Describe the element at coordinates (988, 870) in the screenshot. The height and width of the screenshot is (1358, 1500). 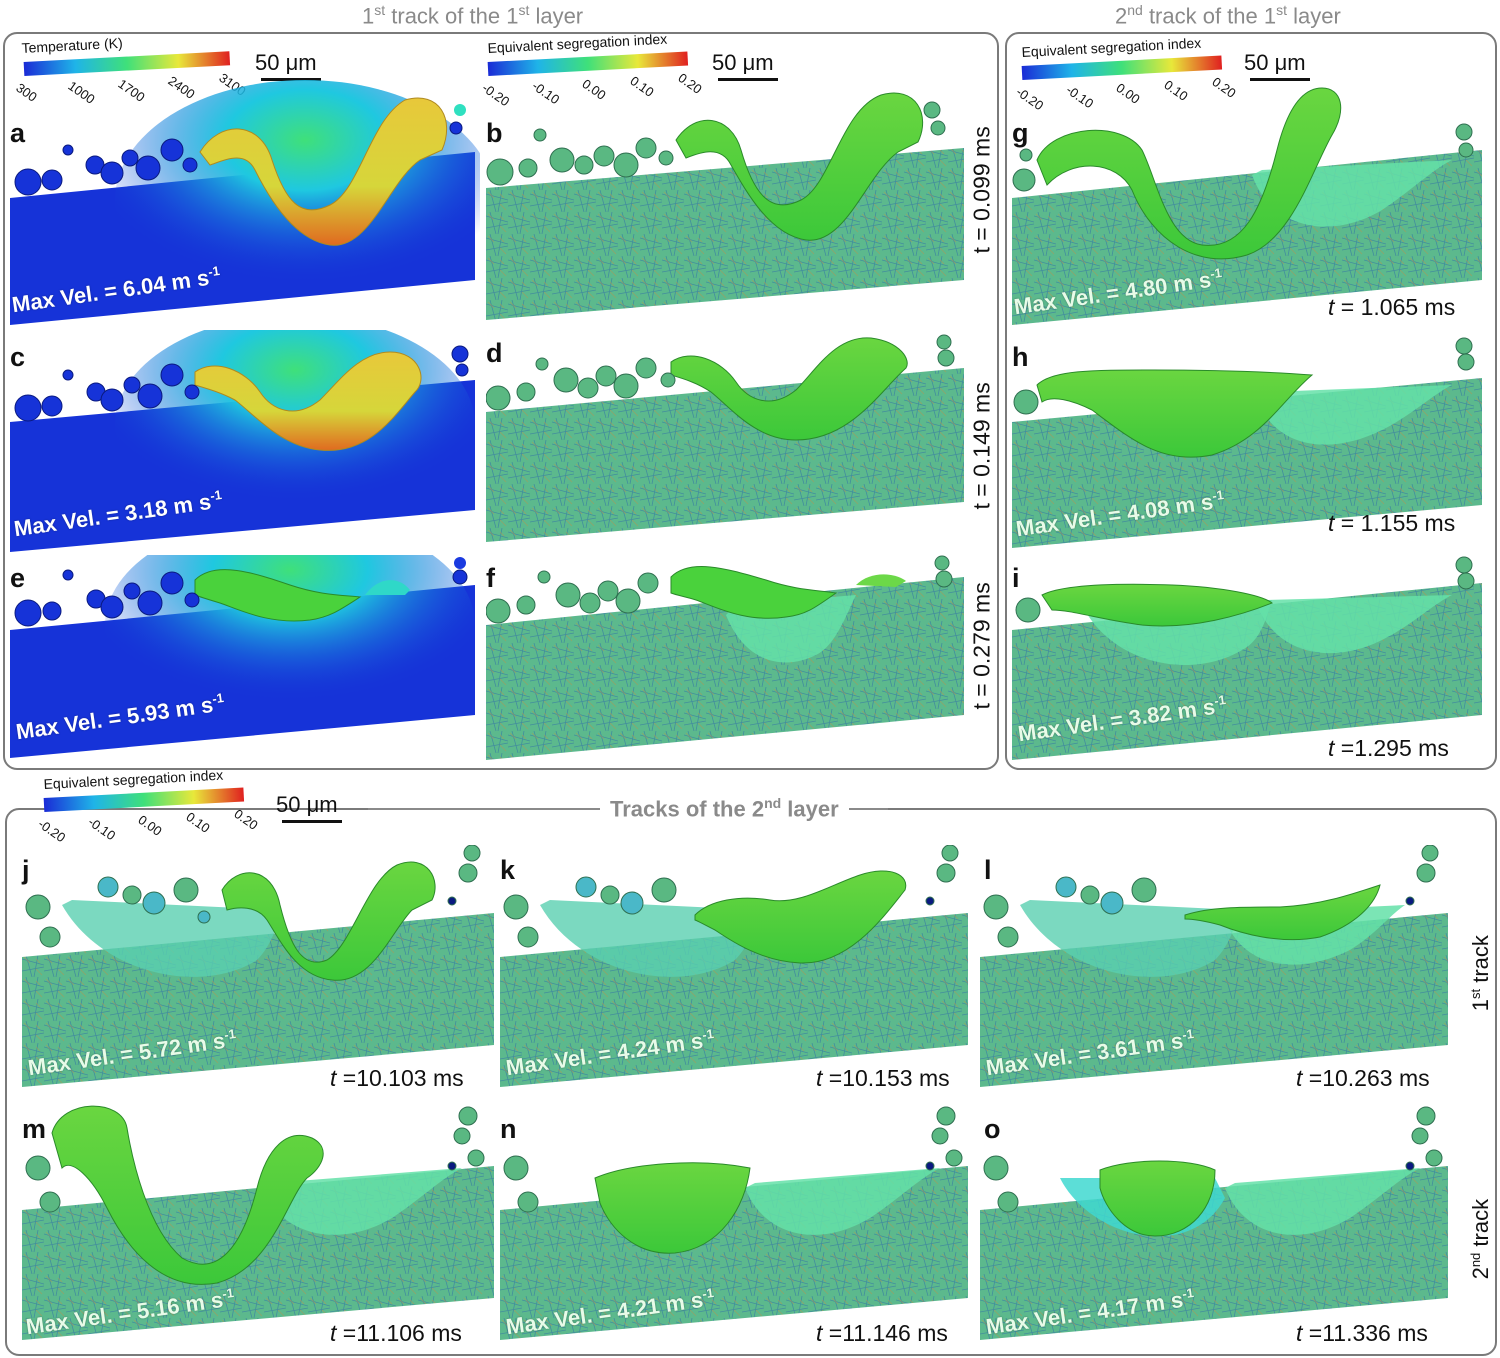
I see `panel-l-label: l` at that location.